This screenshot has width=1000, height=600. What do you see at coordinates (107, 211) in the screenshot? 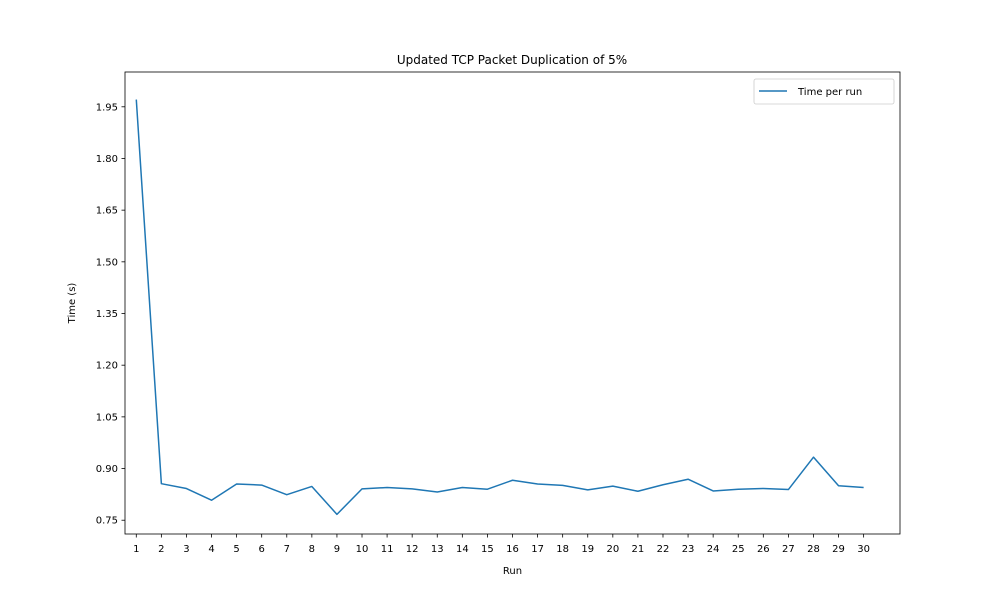
I see `y-tick-label: 1.65` at bounding box center [107, 211].